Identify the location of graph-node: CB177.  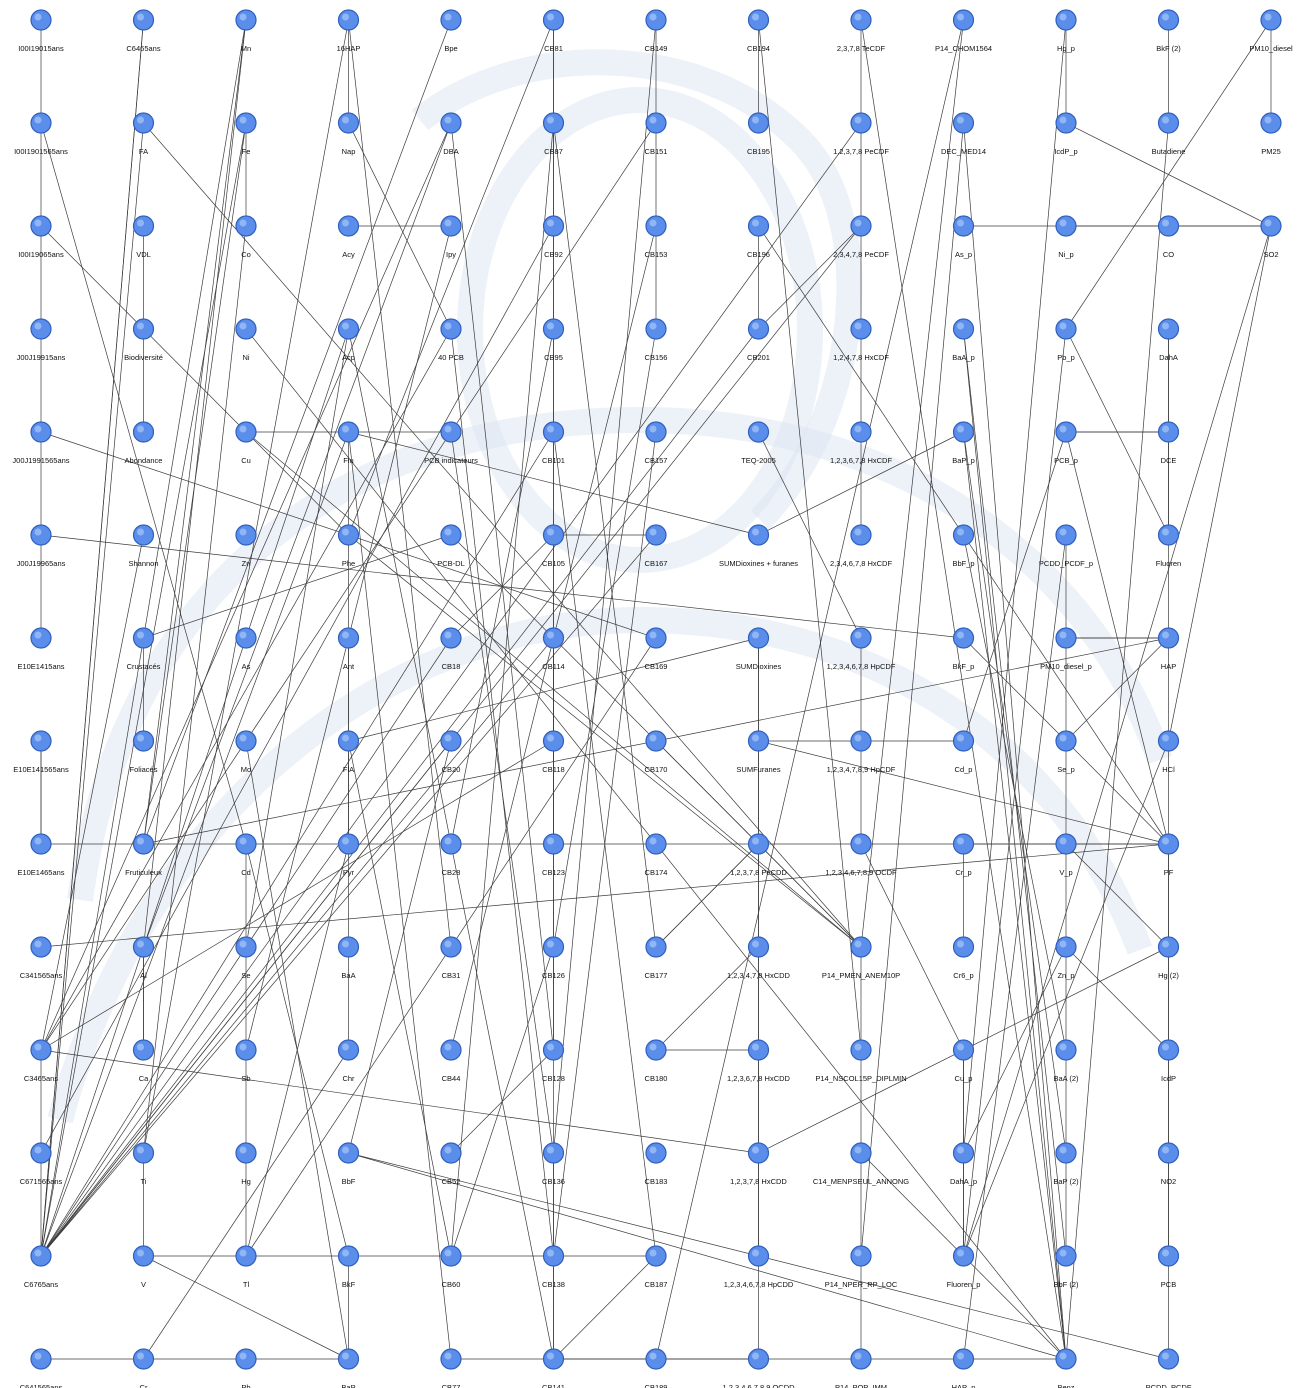
(656, 958).